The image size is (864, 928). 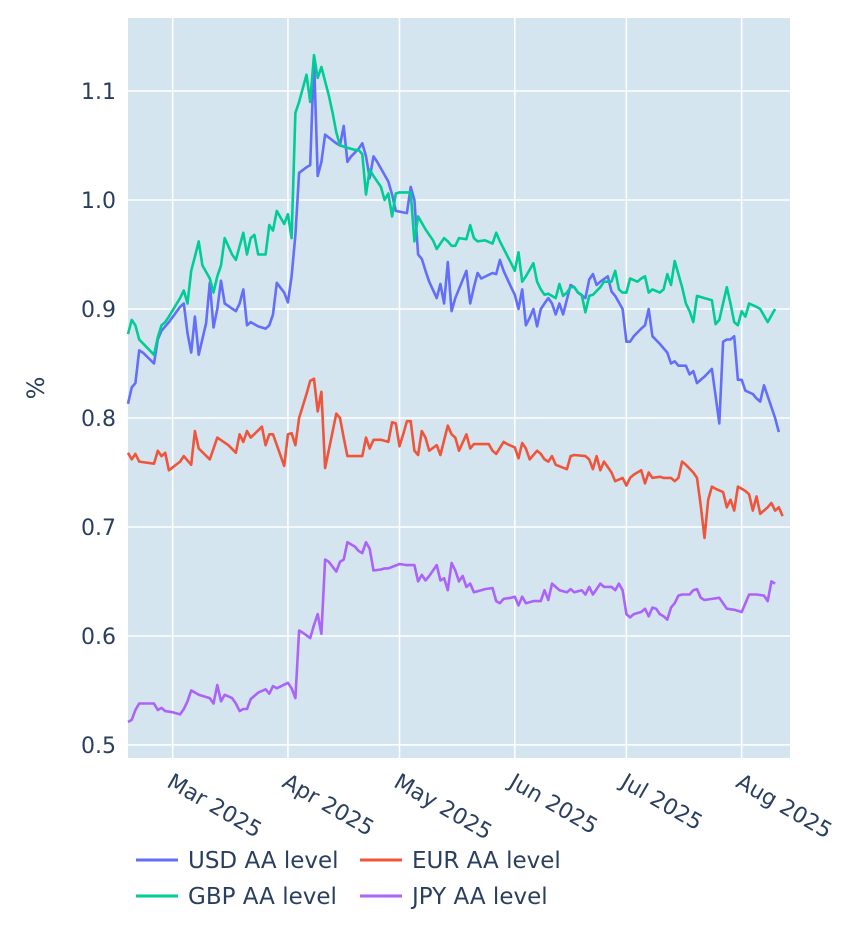 I want to click on legend-label: JPY AA level, so click(x=479, y=897).